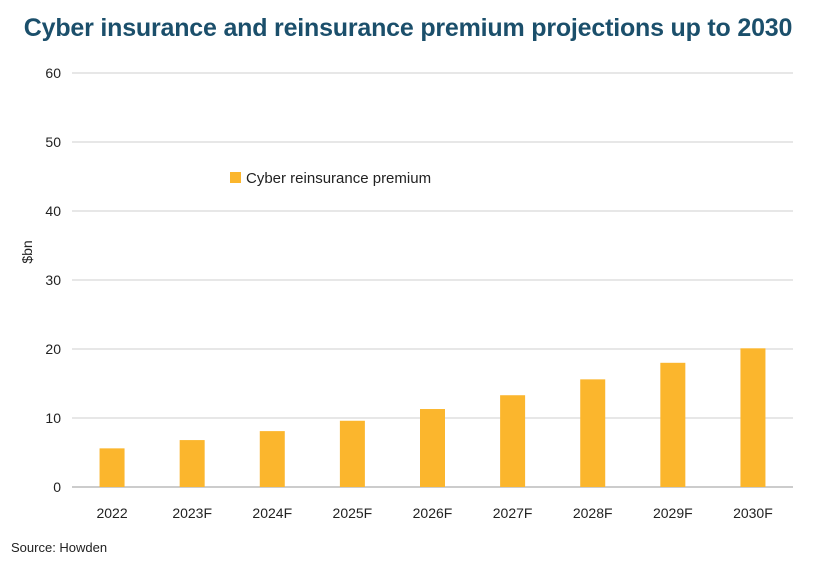 This screenshot has width=816, height=565. I want to click on source-note: Source: Howden, so click(59, 547).